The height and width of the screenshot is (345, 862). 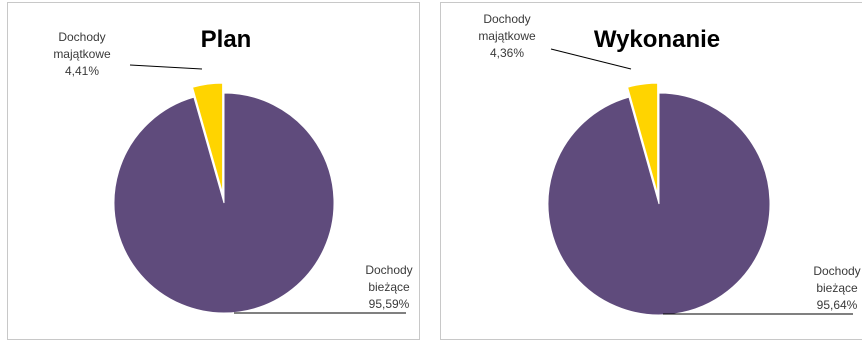 I want to click on label-biezace-value: 95,59%, so click(x=389, y=304).